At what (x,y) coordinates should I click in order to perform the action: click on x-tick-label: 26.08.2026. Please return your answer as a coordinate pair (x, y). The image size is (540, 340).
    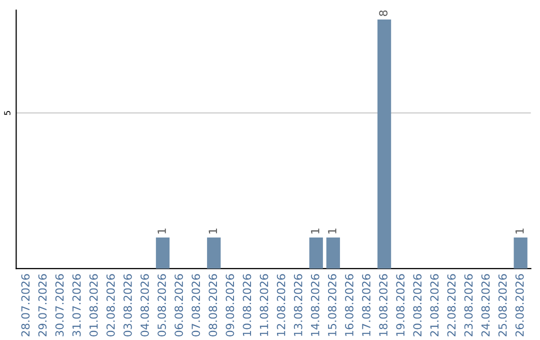
    Looking at the image, I should click on (519, 305).